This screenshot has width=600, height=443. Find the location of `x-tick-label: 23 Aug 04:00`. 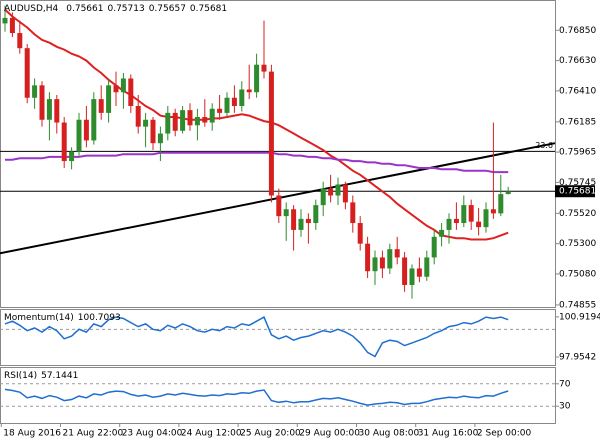

x-tick-label: 23 Aug 04:00 is located at coordinates (152, 434).